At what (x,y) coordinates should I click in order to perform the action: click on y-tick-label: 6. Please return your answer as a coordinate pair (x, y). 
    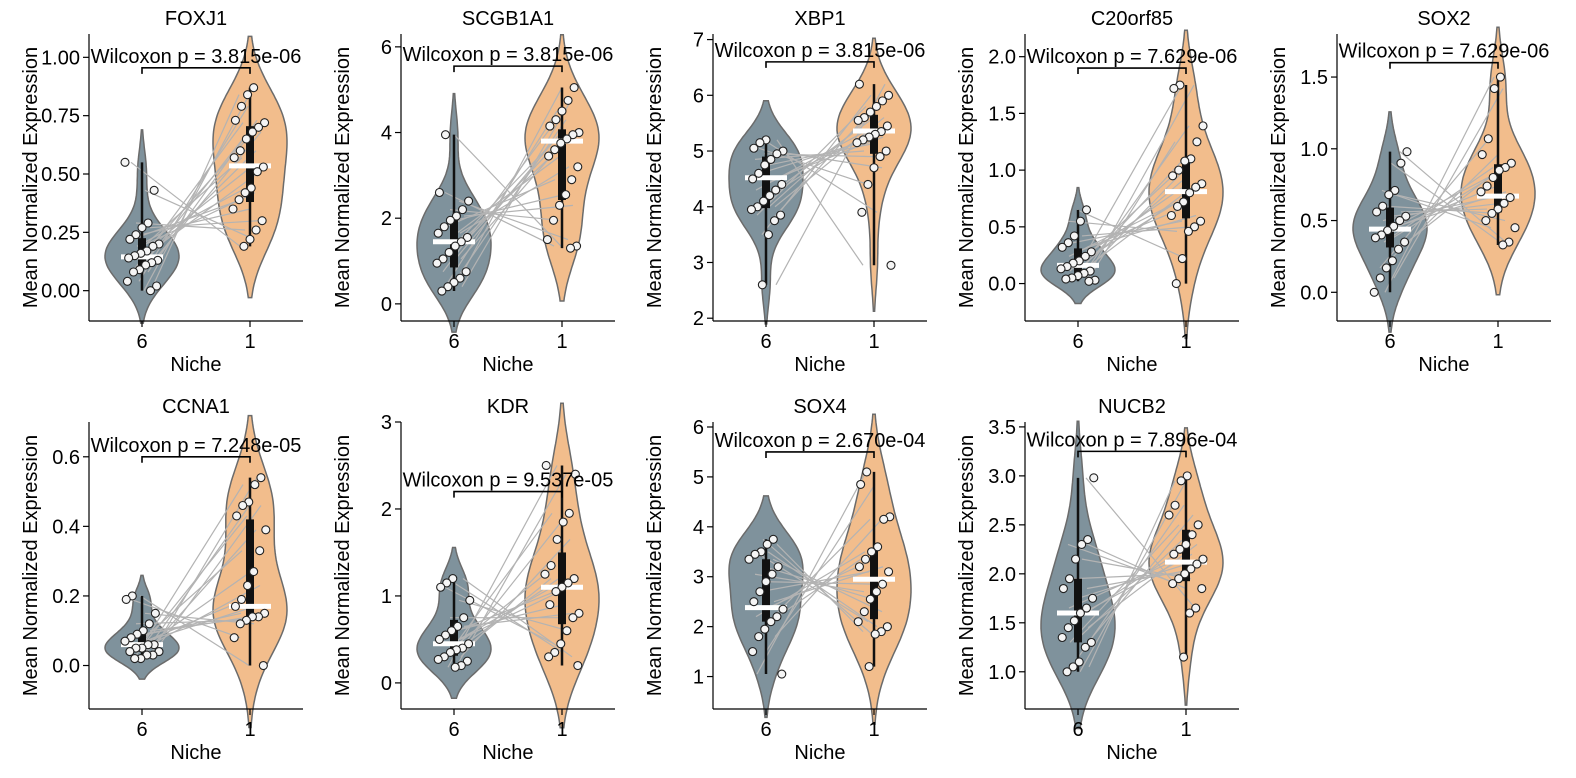
    Looking at the image, I should click on (698, 96).